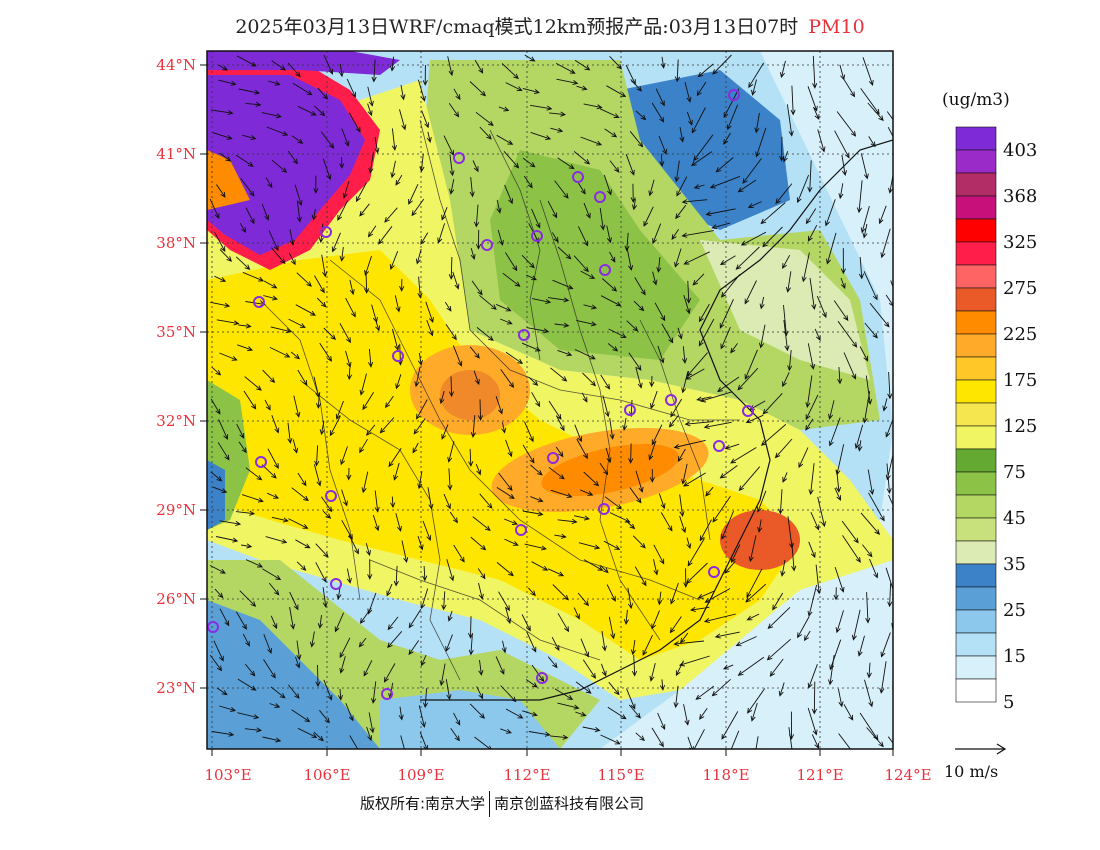 Image resolution: width=1100 pixels, height=850 pixels. I want to click on city-marker, so click(524, 335).